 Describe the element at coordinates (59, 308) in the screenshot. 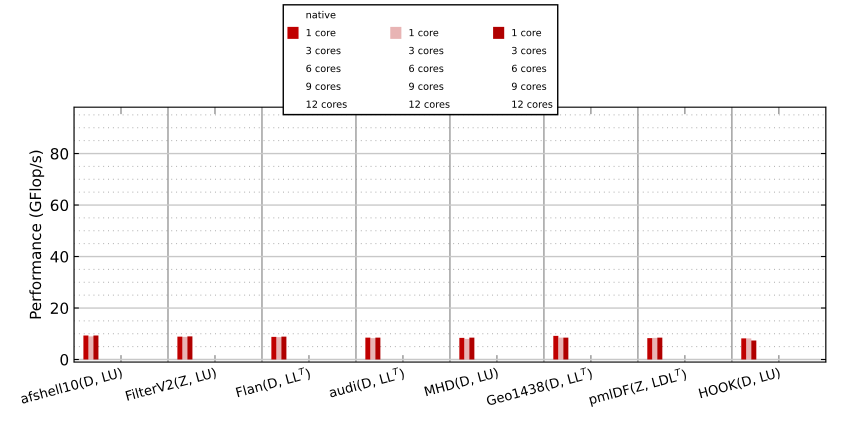

I see `y-tick-label: 20` at that location.